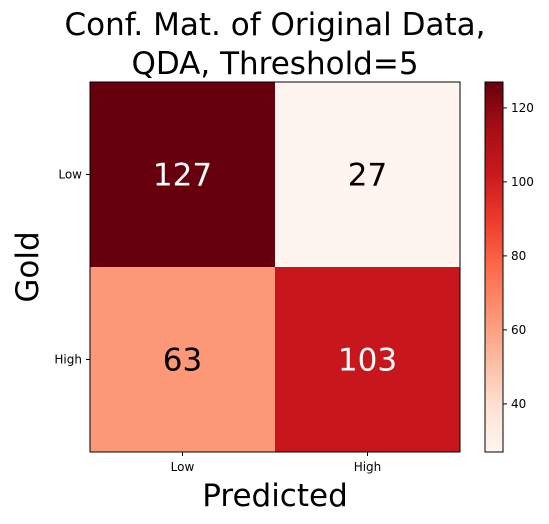 The height and width of the screenshot is (524, 549). Describe the element at coordinates (368, 467) in the screenshot. I see `x-tick-label: High` at that location.